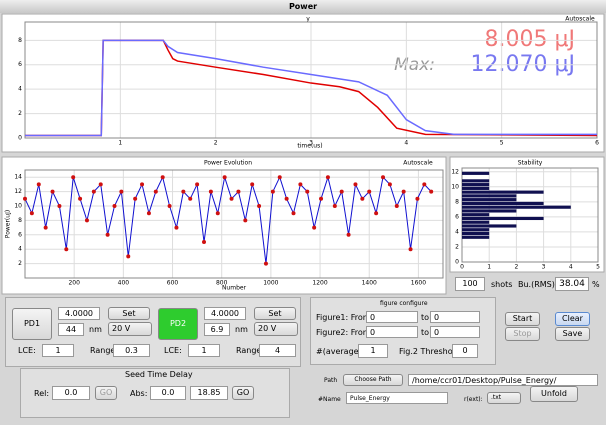  Describe the element at coordinates (522, 319) in the screenshot. I see `start-button: Start` at that location.